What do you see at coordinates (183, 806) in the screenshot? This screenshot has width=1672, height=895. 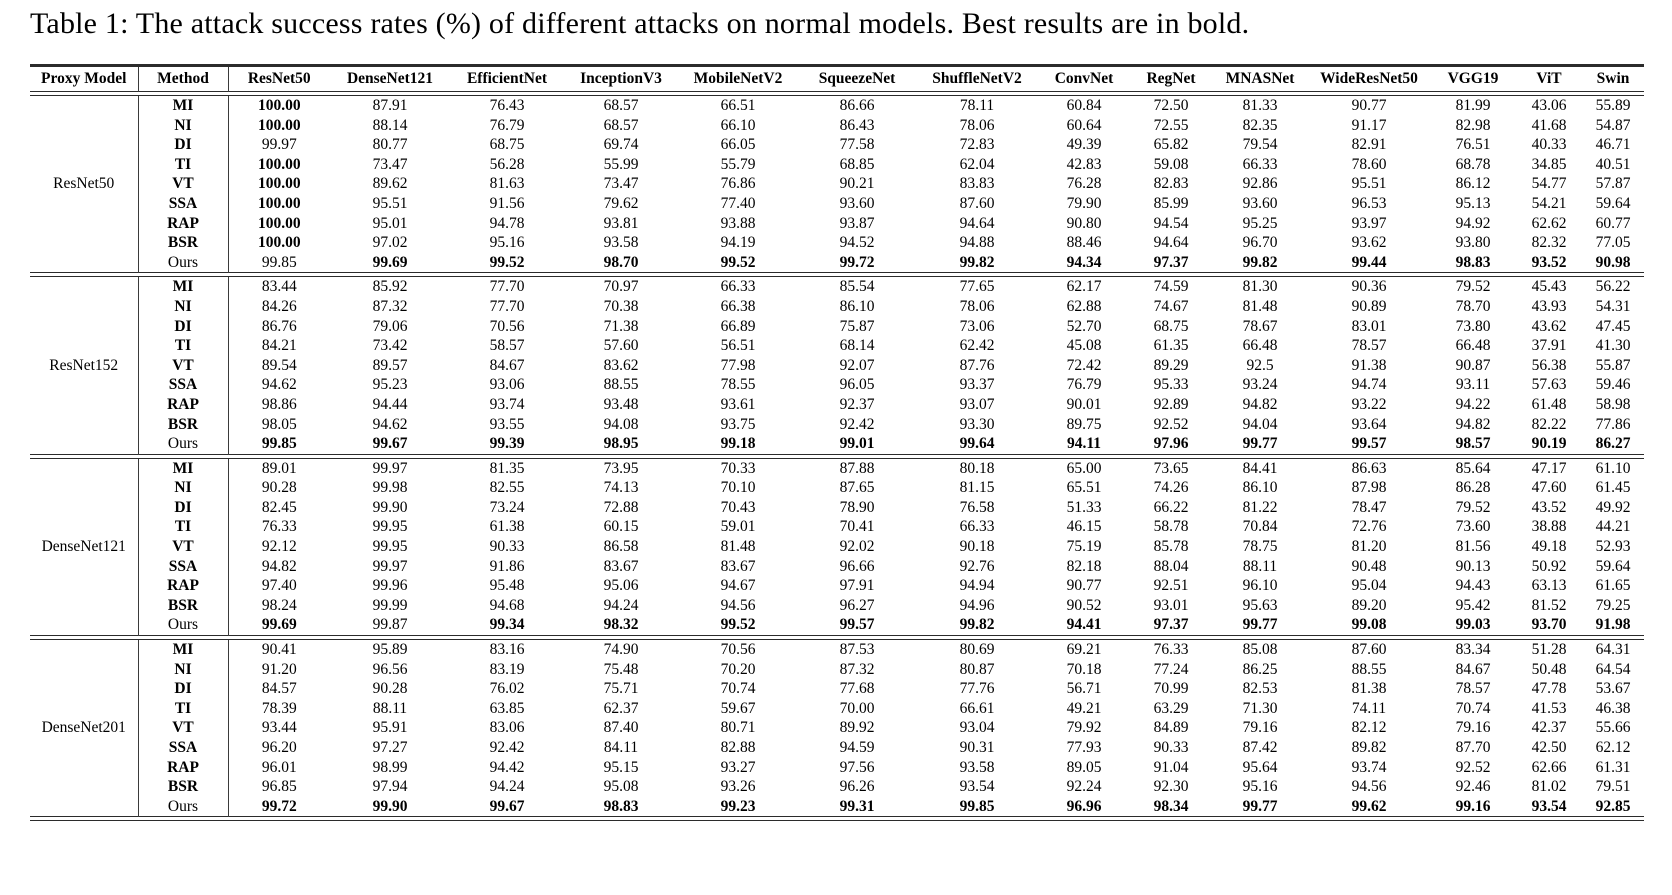 I see `method-label: Ours` at bounding box center [183, 806].